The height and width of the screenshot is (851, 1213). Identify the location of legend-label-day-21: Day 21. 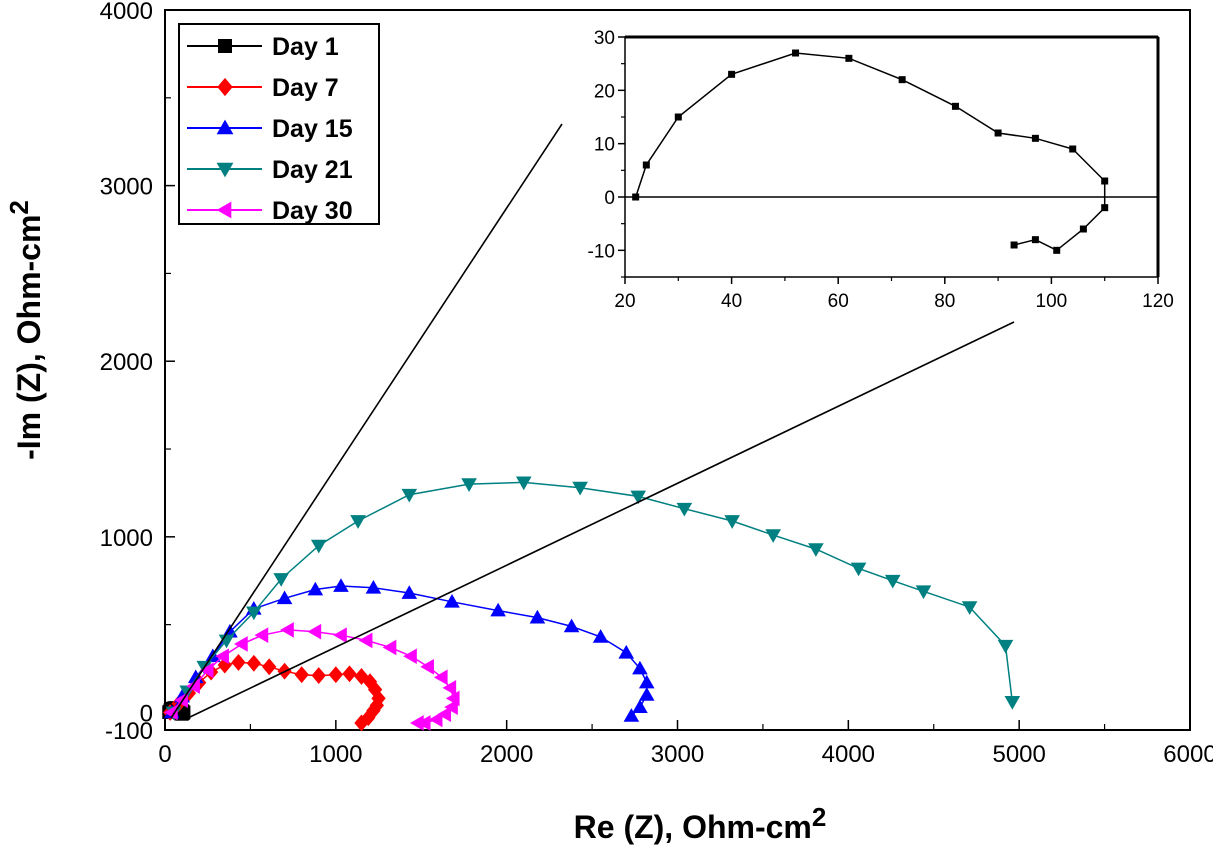
(312, 170).